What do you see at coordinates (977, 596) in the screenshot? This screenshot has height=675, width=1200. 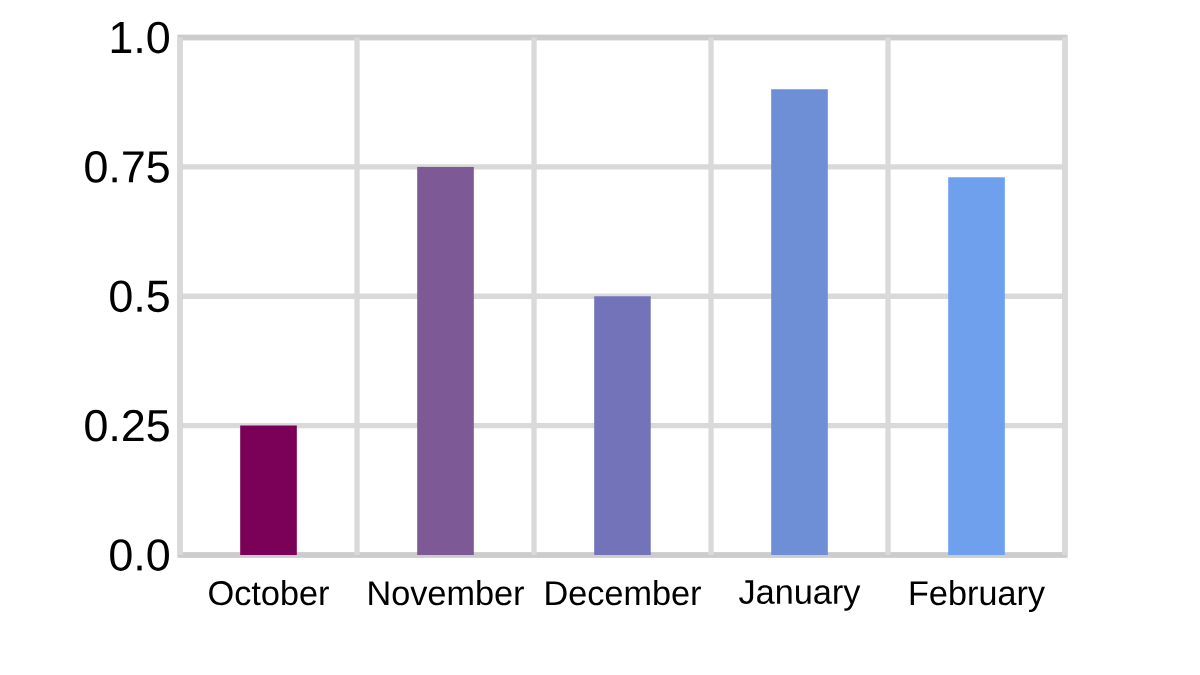 I see `x-tick-label: February` at bounding box center [977, 596].